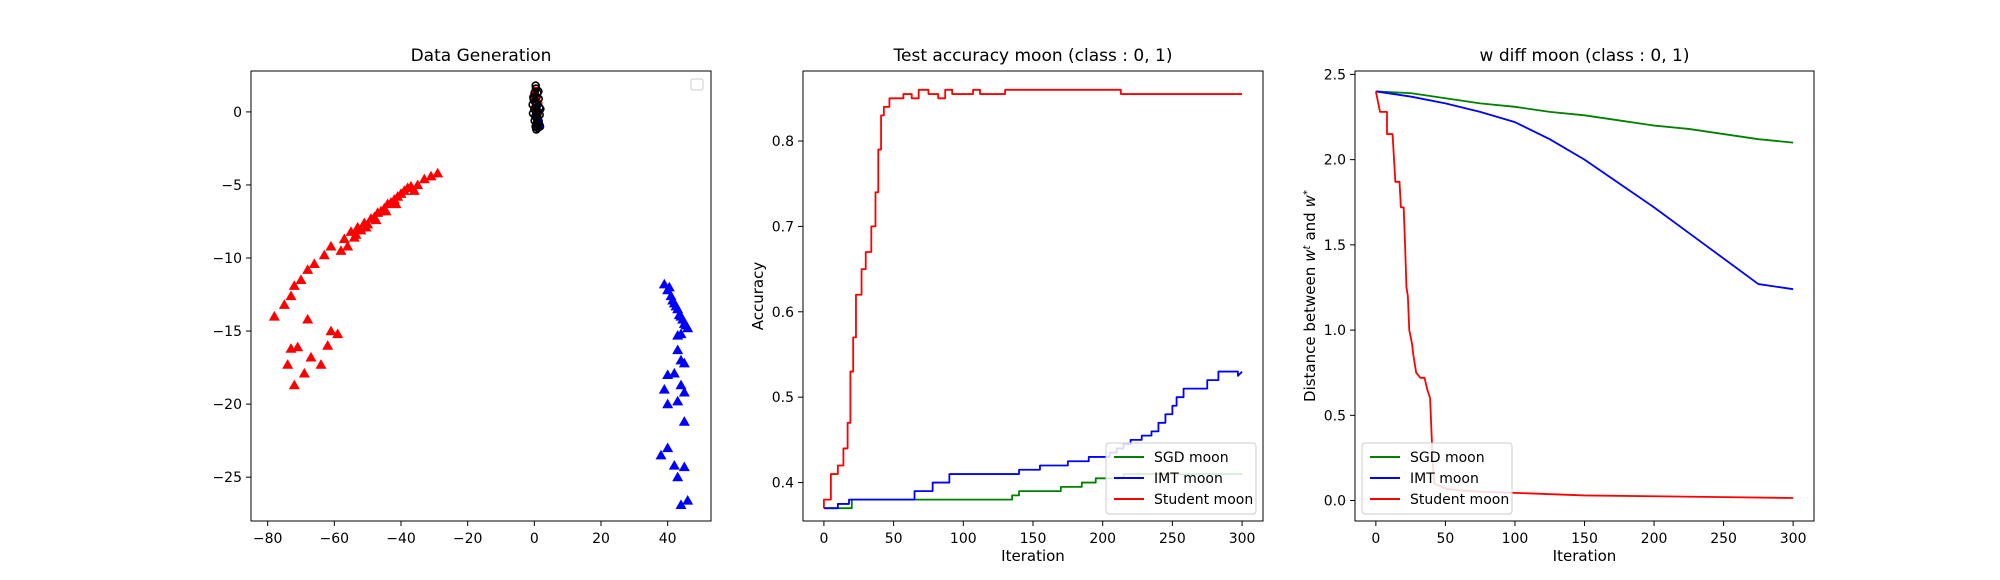 This screenshot has width=2000, height=580. I want to click on y-tick-label: −10, so click(227, 259).